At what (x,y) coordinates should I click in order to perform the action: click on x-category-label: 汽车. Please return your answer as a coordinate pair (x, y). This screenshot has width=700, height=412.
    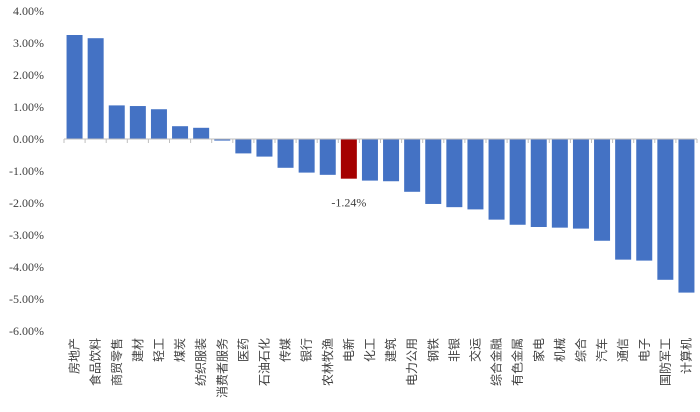
    Looking at the image, I should click on (601, 350).